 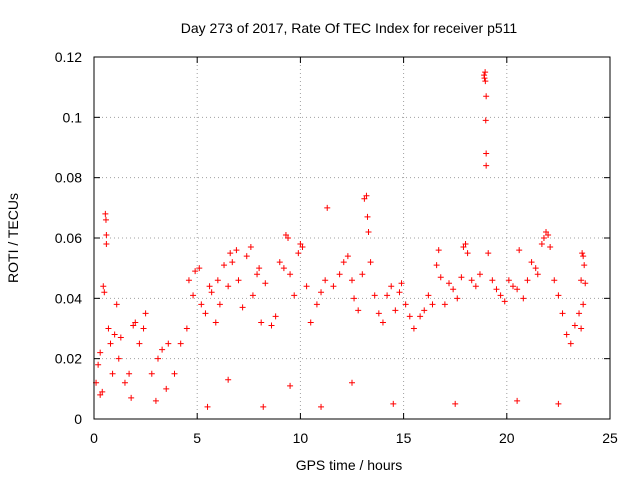 What do you see at coordinates (68, 238) in the screenshot?
I see `y-tick-label: 0.06` at bounding box center [68, 238].